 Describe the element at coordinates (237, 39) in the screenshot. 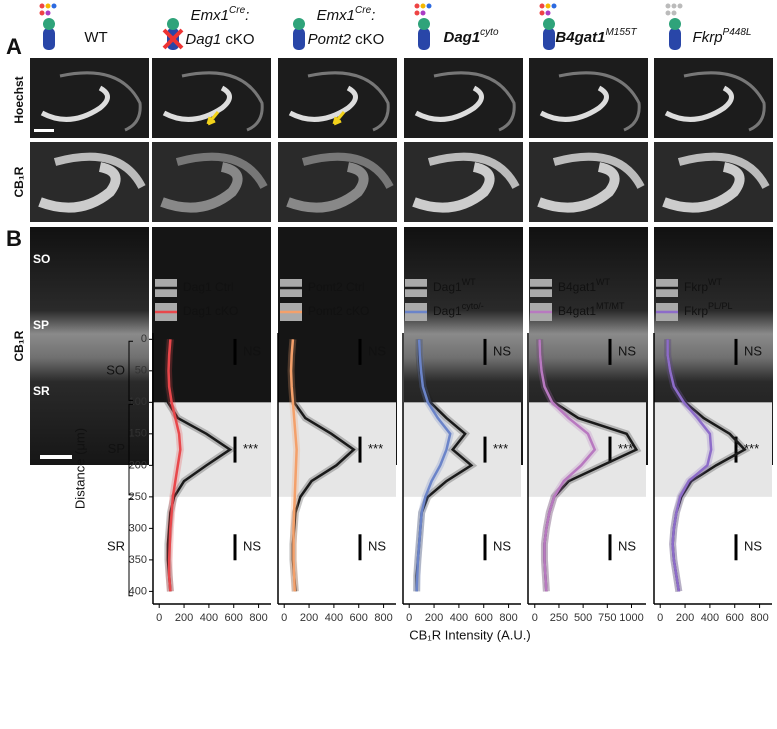

I see `header-segment: cKO` at that location.